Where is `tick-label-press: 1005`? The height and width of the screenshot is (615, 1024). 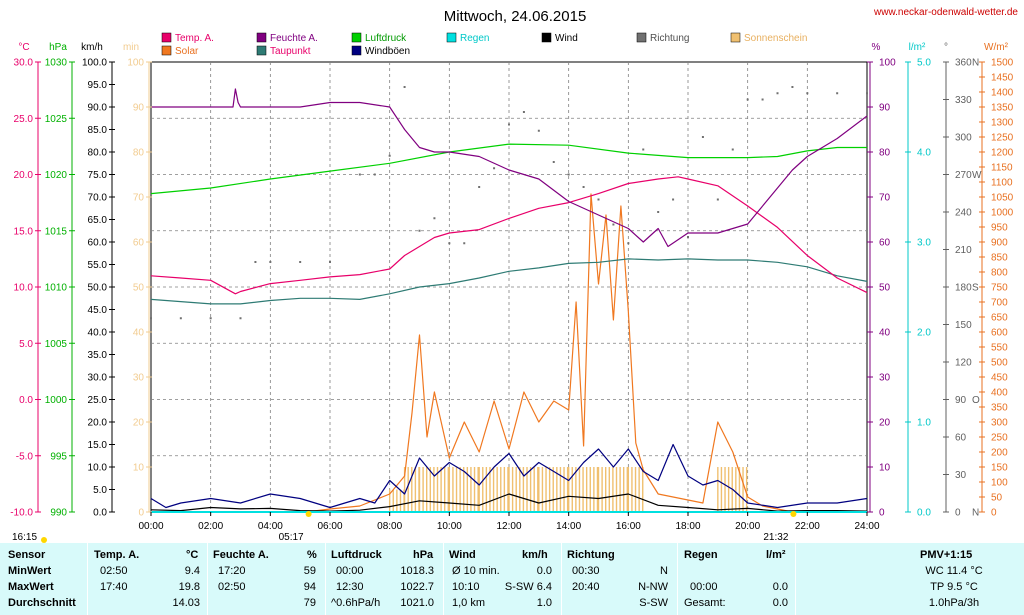 tick-label-press: 1005 is located at coordinates (56, 344).